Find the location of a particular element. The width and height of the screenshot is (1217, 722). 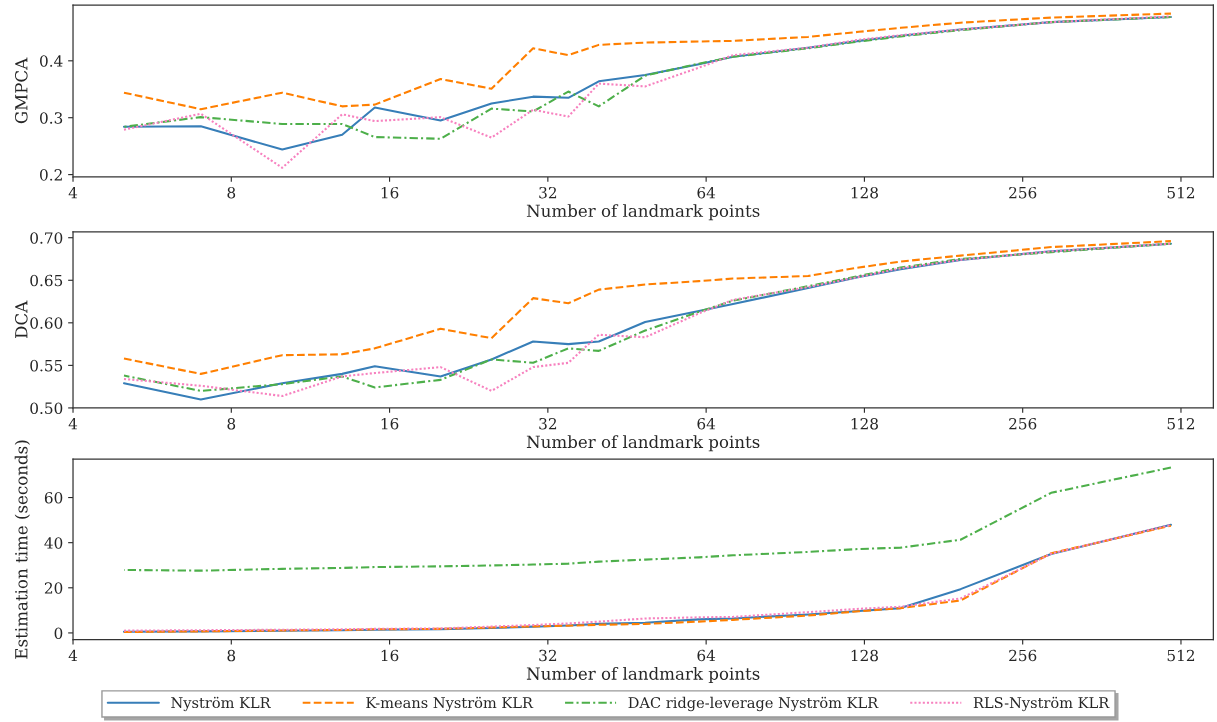

legend-label: Nyström KLR is located at coordinates (221, 704).